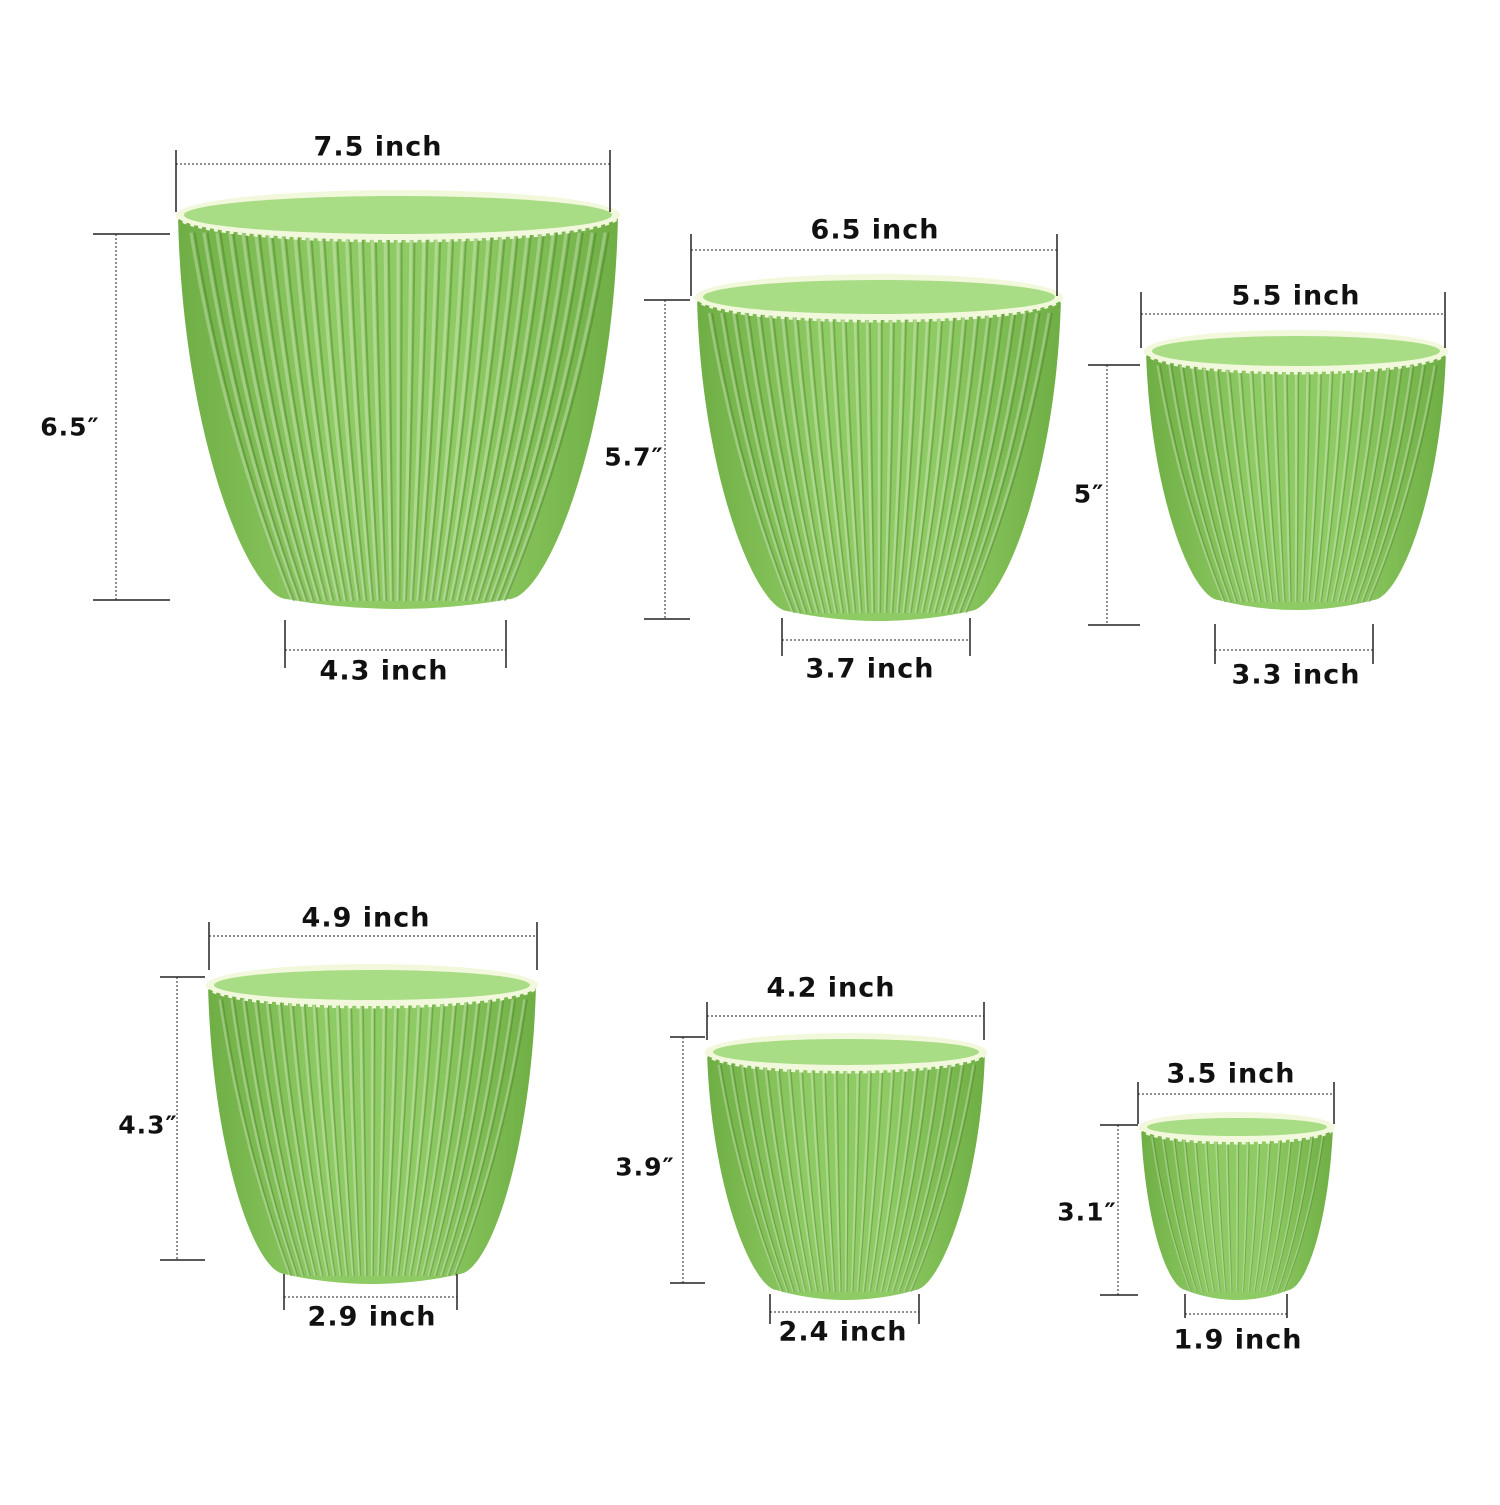  Describe the element at coordinates (875, 230) in the screenshot. I see `pot-2-top-diameter: 6.5 inch` at that location.